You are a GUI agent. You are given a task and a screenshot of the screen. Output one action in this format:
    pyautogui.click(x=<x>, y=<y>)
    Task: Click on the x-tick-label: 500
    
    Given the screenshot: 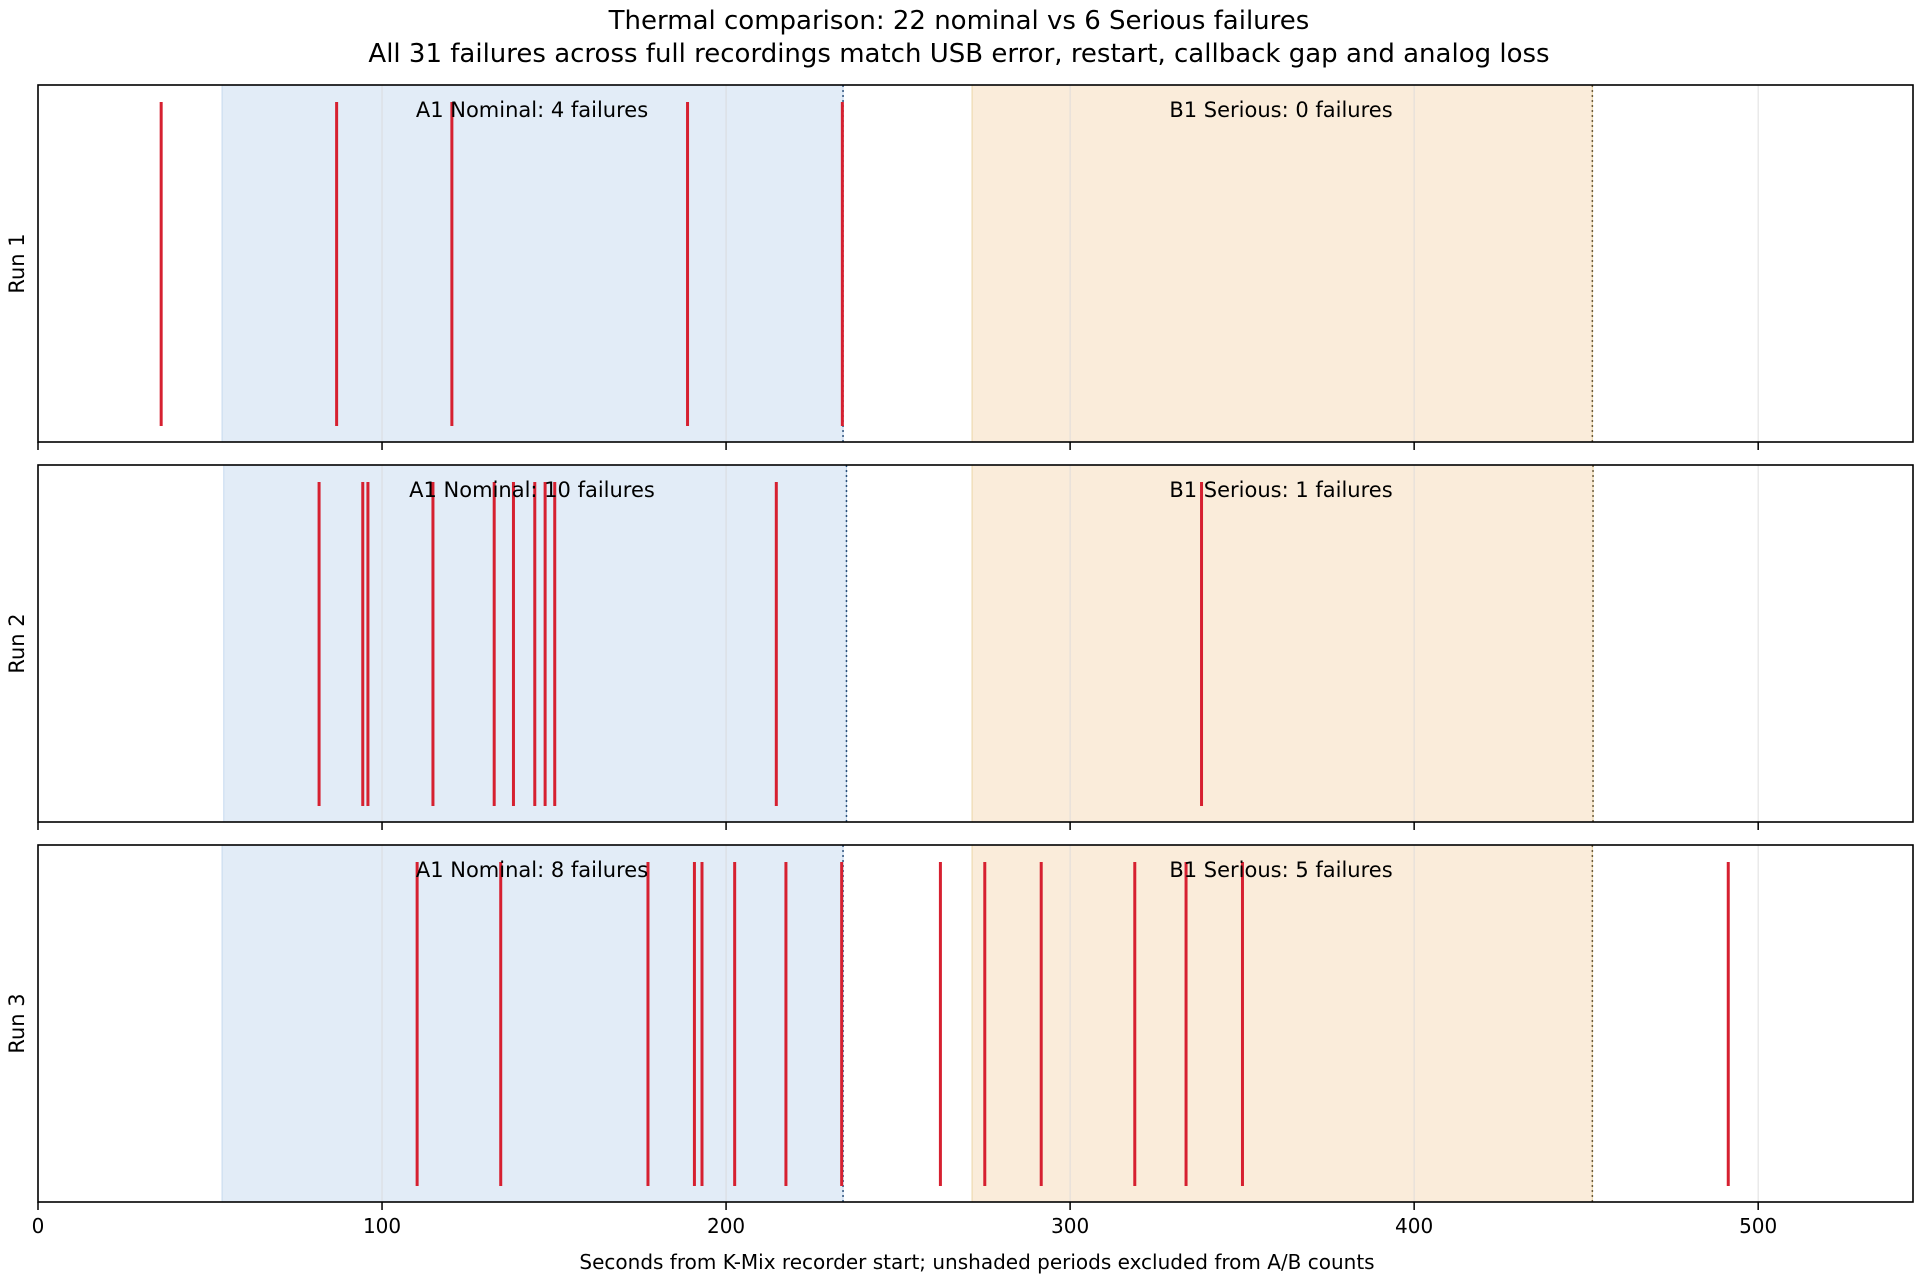 What is the action you would take?
    pyautogui.click(x=1758, y=1226)
    